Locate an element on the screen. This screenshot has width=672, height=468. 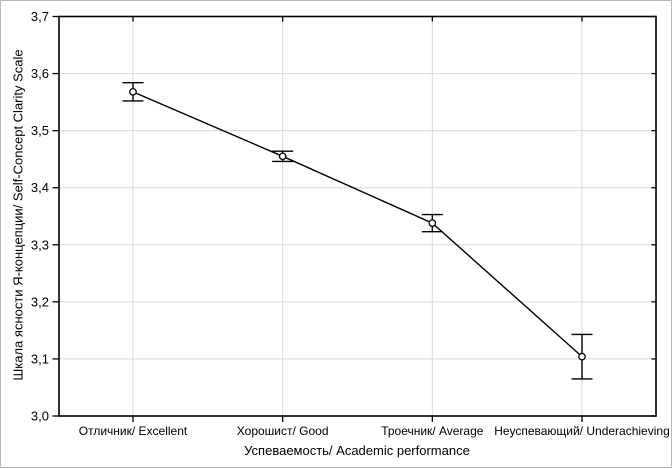
x-tick-label: Троечник/ Average is located at coordinates (432, 431).